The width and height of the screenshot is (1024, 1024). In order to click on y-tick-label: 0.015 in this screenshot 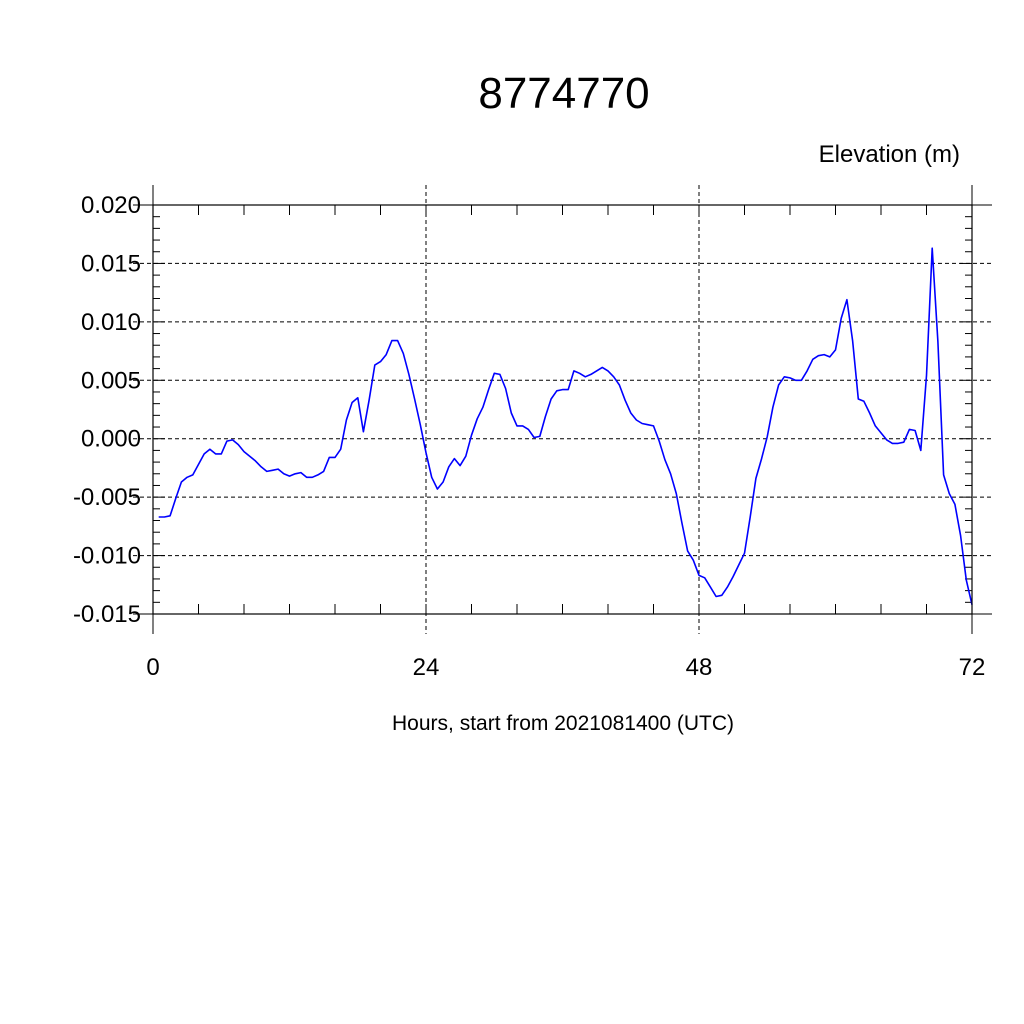, I will do `click(111, 263)`.